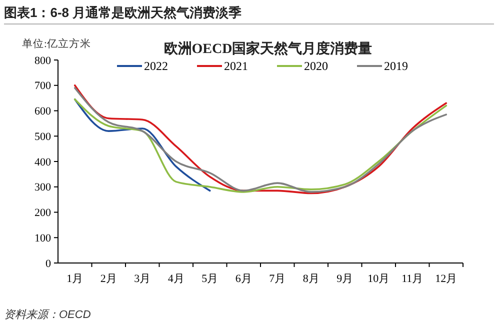  I want to click on y-tick-label: 100, so click(43, 238).